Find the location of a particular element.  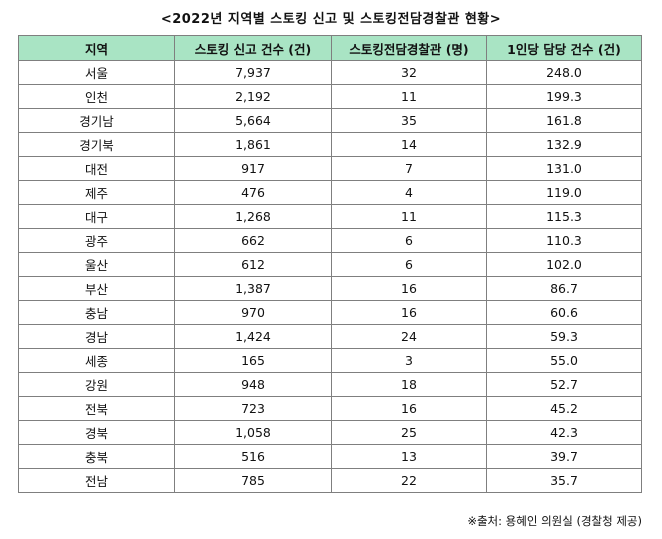

source-note: ※출처: 용혜인 의원실 (경찰청 제공) is located at coordinates (554, 521).